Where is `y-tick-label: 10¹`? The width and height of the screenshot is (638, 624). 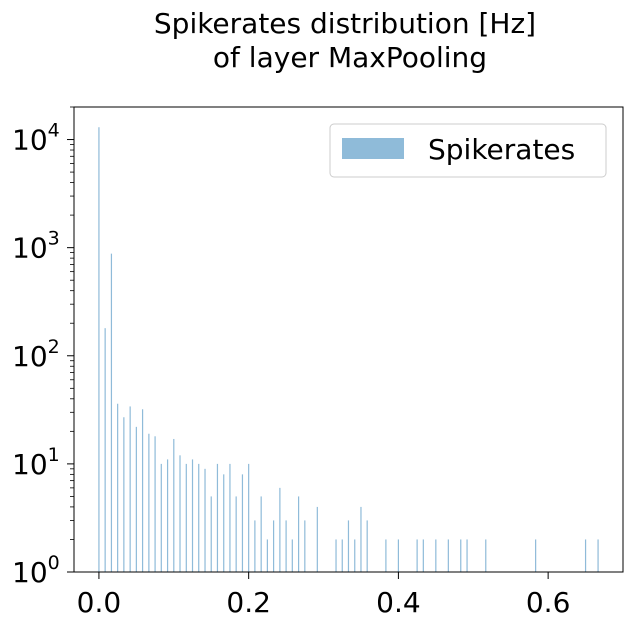 y-tick-label: 10¹ is located at coordinates (36, 462).